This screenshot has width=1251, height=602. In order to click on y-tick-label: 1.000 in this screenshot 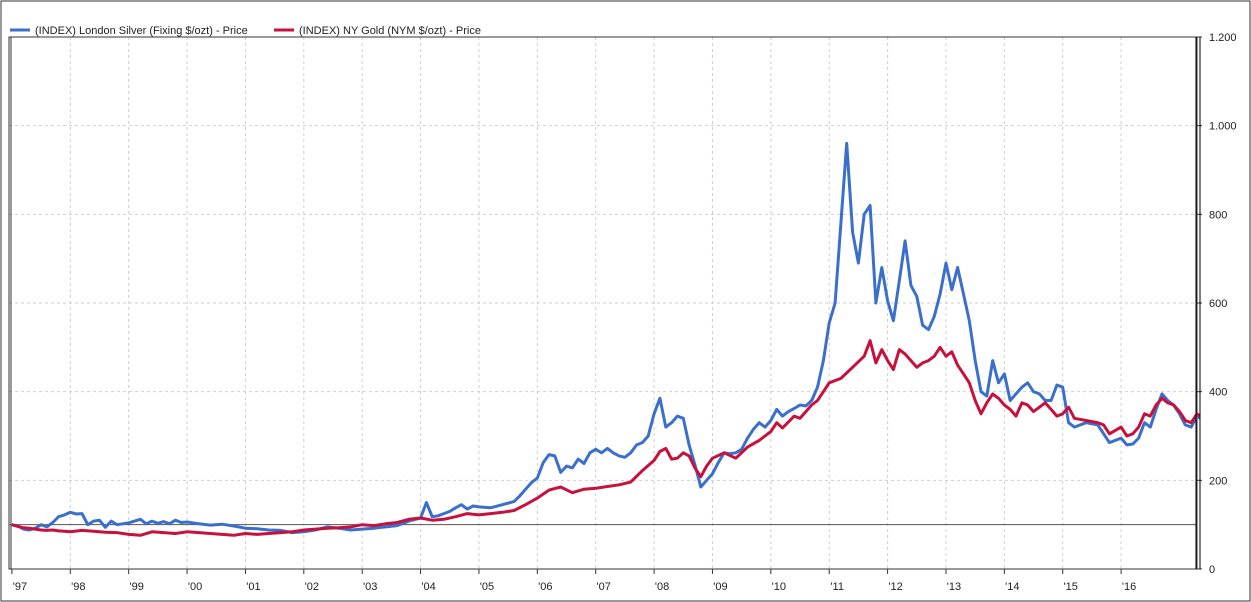, I will do `click(1223, 127)`.